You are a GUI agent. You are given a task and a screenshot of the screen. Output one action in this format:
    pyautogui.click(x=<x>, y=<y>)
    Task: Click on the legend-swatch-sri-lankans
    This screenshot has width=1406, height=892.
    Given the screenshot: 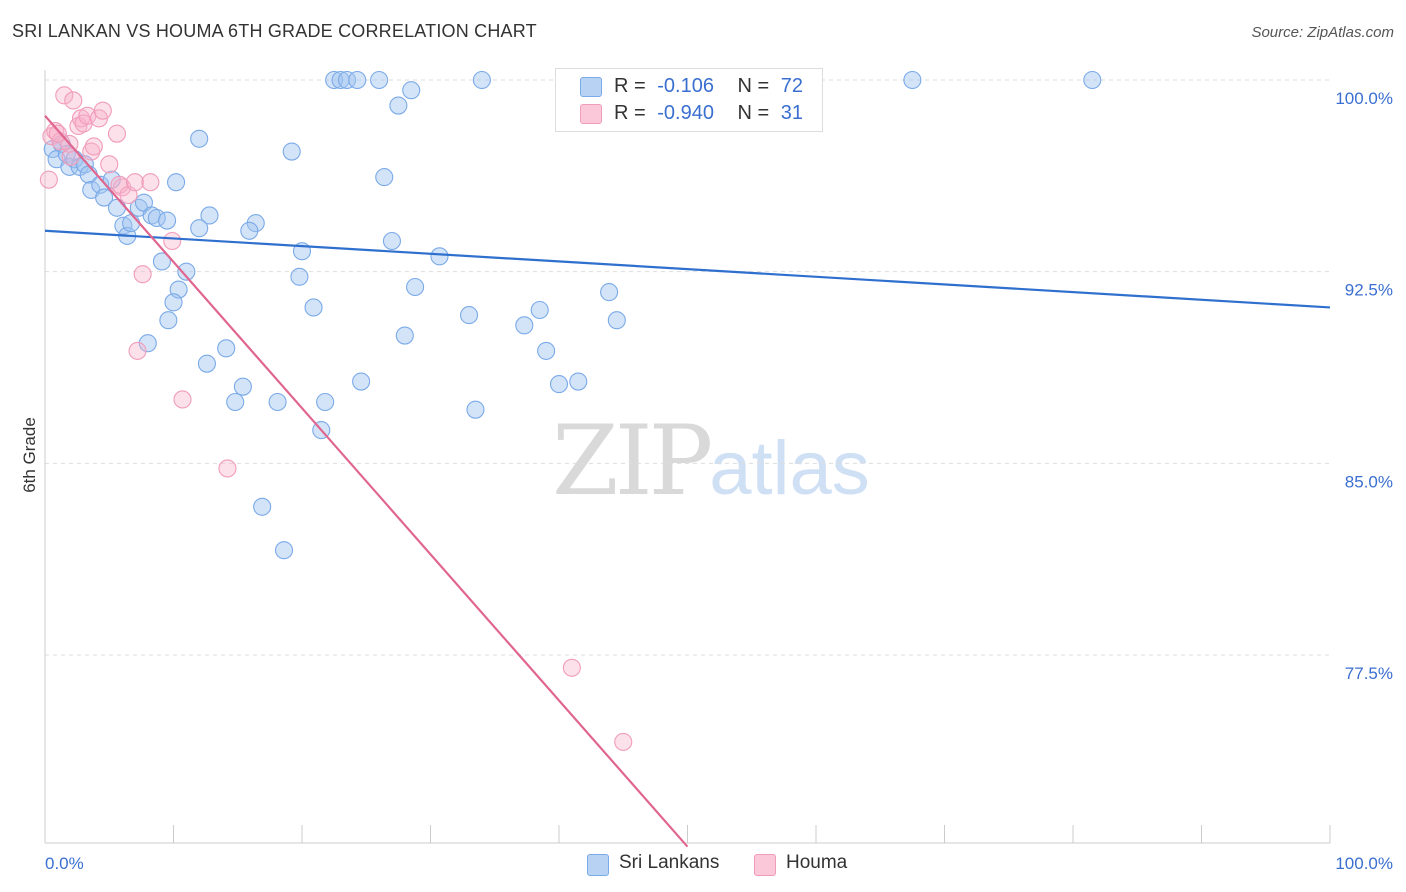 What is the action you would take?
    pyautogui.click(x=598, y=865)
    